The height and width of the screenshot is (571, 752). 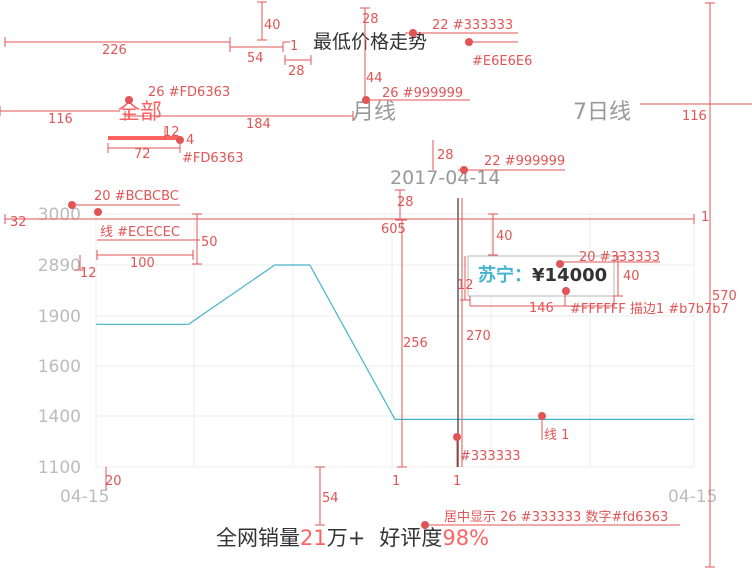 What do you see at coordinates (114, 50) in the screenshot?
I see `ann-label: 226` at bounding box center [114, 50].